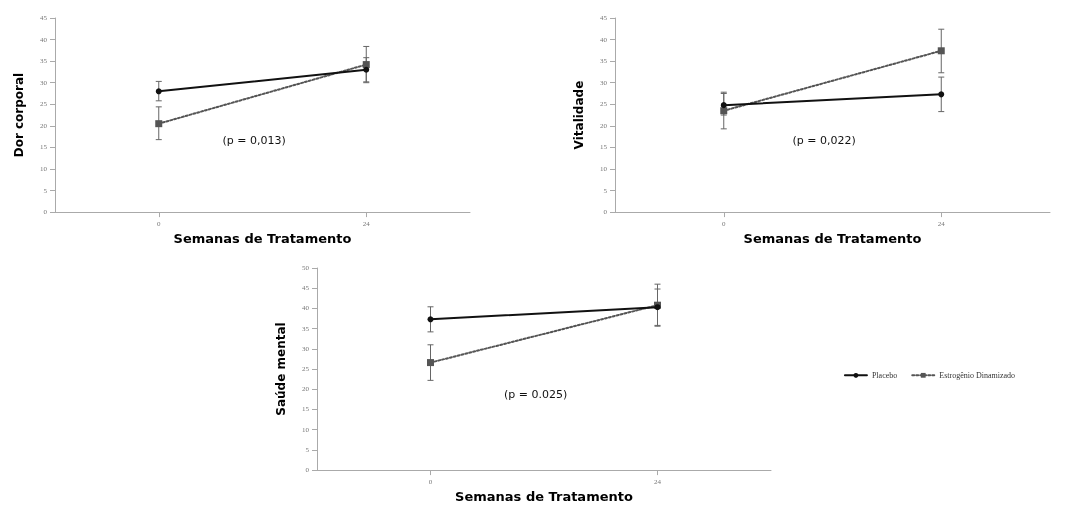  Describe the element at coordinates (19, 115) in the screenshot. I see `y-axis-title: Dor corporal` at that location.